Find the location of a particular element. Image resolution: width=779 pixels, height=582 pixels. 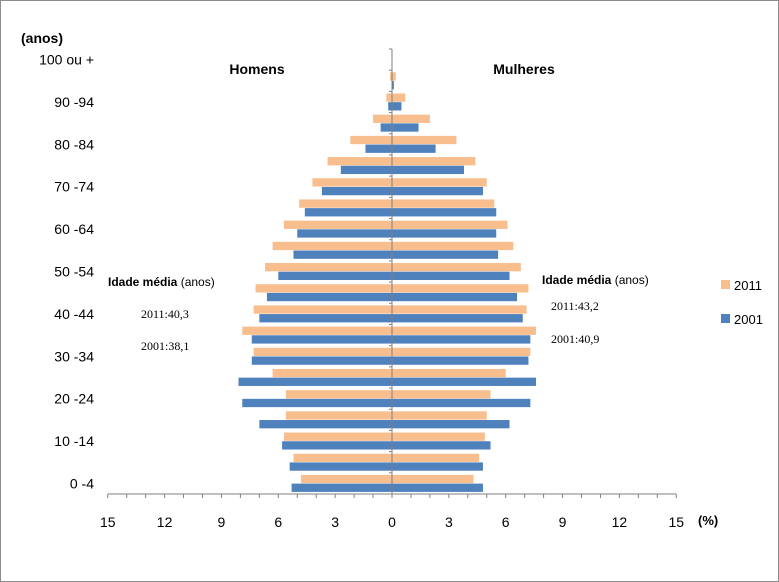

women-label: Mulheres is located at coordinates (524, 69).